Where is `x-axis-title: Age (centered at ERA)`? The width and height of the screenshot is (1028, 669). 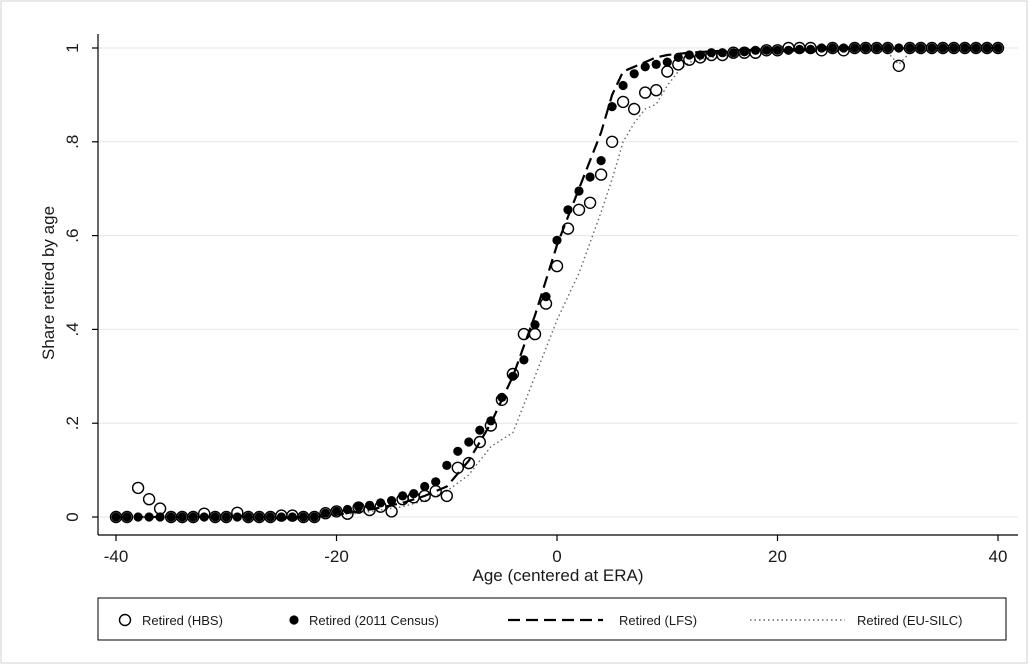
x-axis-title: Age (centered at ERA) is located at coordinates (557, 575).